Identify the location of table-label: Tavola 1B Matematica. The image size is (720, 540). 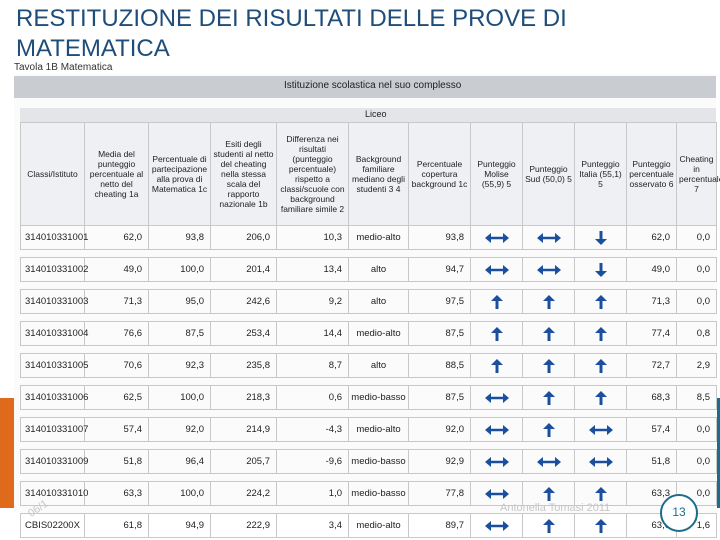
(63, 67).